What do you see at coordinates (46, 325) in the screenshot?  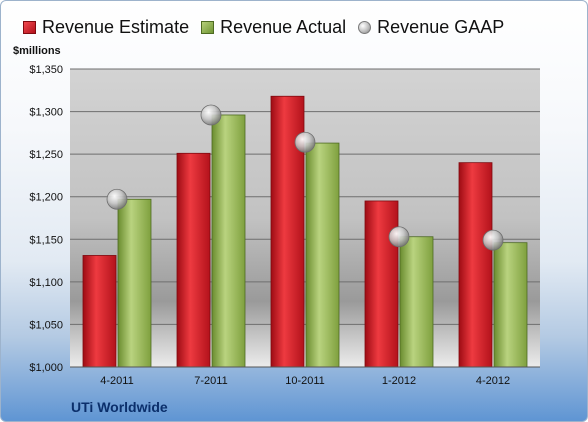 I see `y-tick-label: $1,050` at bounding box center [46, 325].